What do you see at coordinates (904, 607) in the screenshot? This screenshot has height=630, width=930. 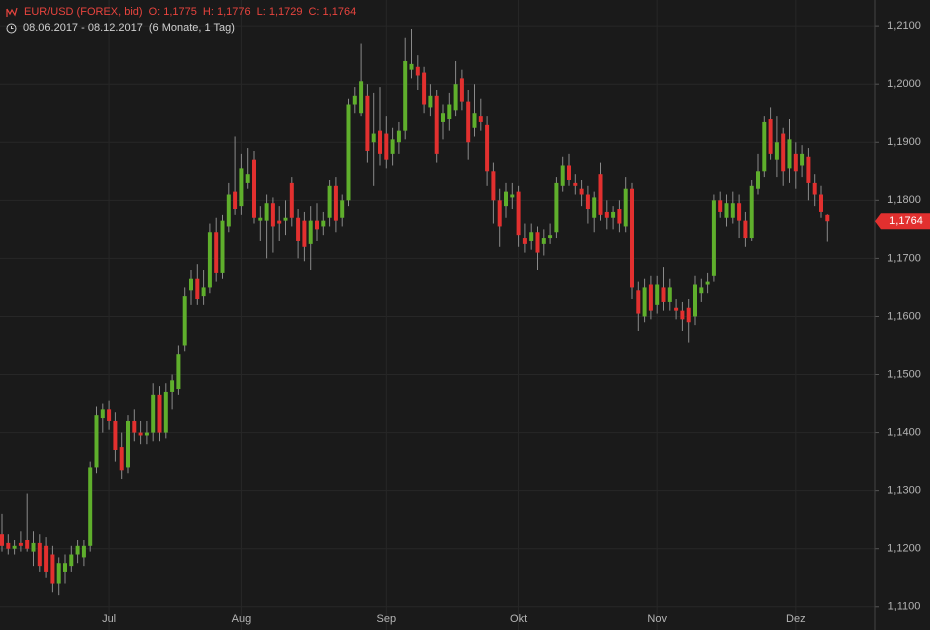 I see `y-tick-label: 1,1100` at bounding box center [904, 607].